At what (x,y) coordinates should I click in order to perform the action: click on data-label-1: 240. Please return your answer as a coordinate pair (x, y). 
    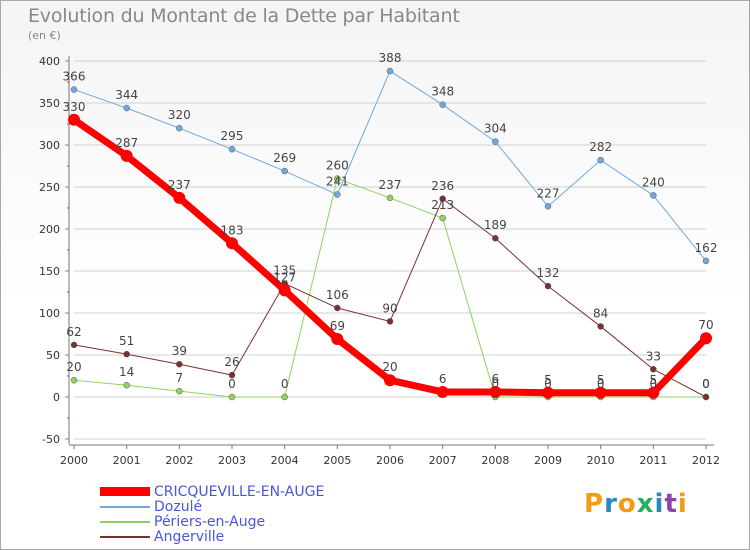
    Looking at the image, I should click on (653, 182).